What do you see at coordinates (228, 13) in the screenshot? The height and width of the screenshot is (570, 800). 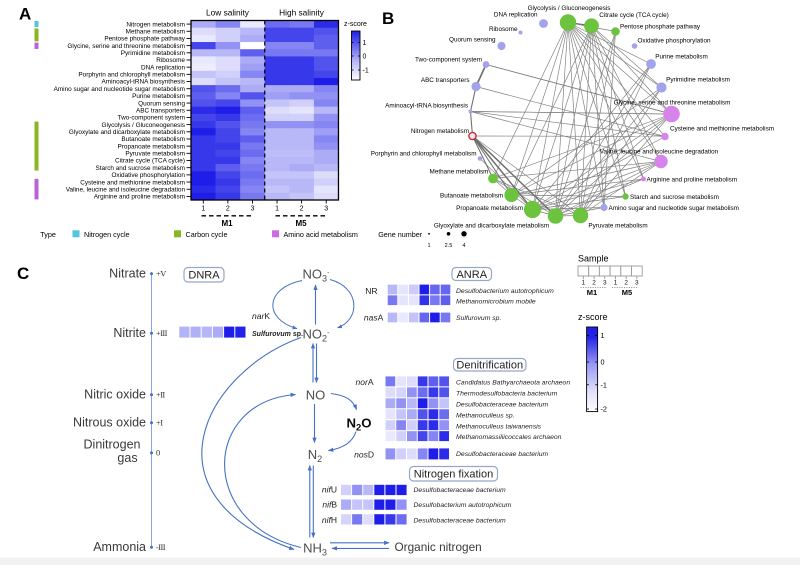 I see `svg-text: Low salinity` at bounding box center [228, 13].